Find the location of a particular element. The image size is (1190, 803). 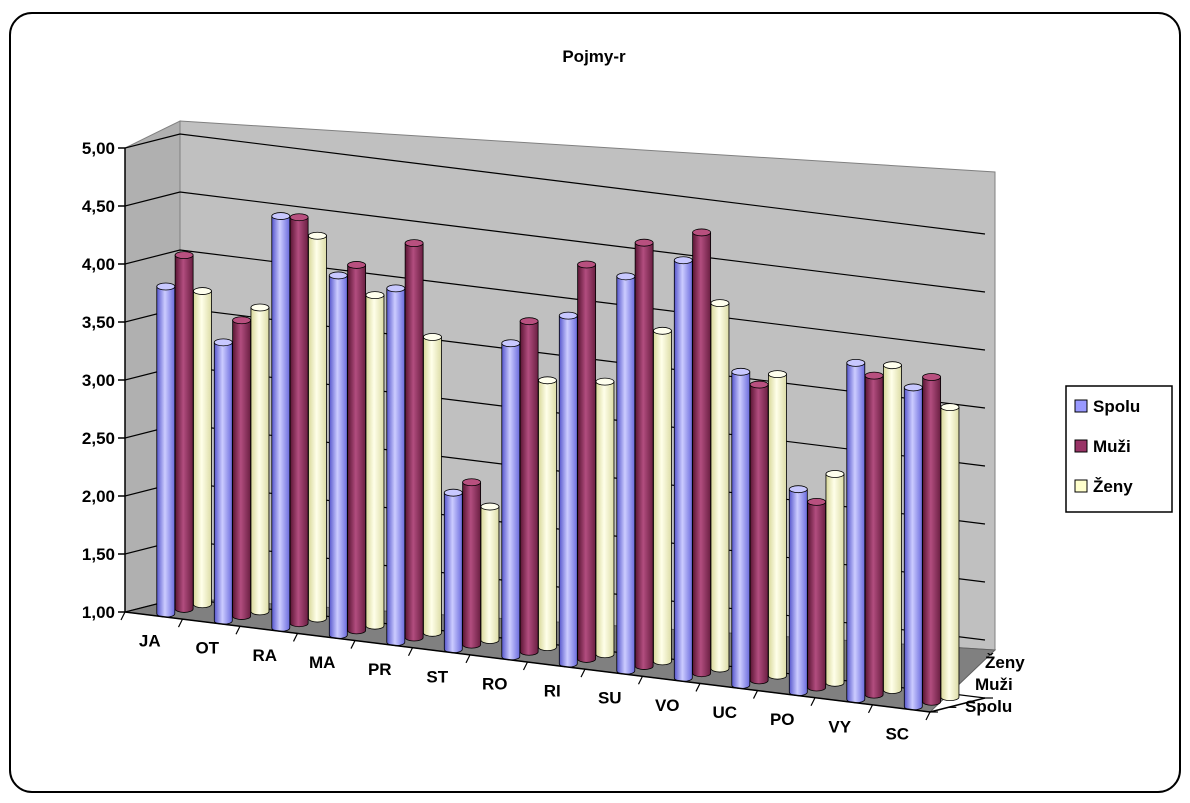

y-tick-label: 3,50 is located at coordinates (98, 322).